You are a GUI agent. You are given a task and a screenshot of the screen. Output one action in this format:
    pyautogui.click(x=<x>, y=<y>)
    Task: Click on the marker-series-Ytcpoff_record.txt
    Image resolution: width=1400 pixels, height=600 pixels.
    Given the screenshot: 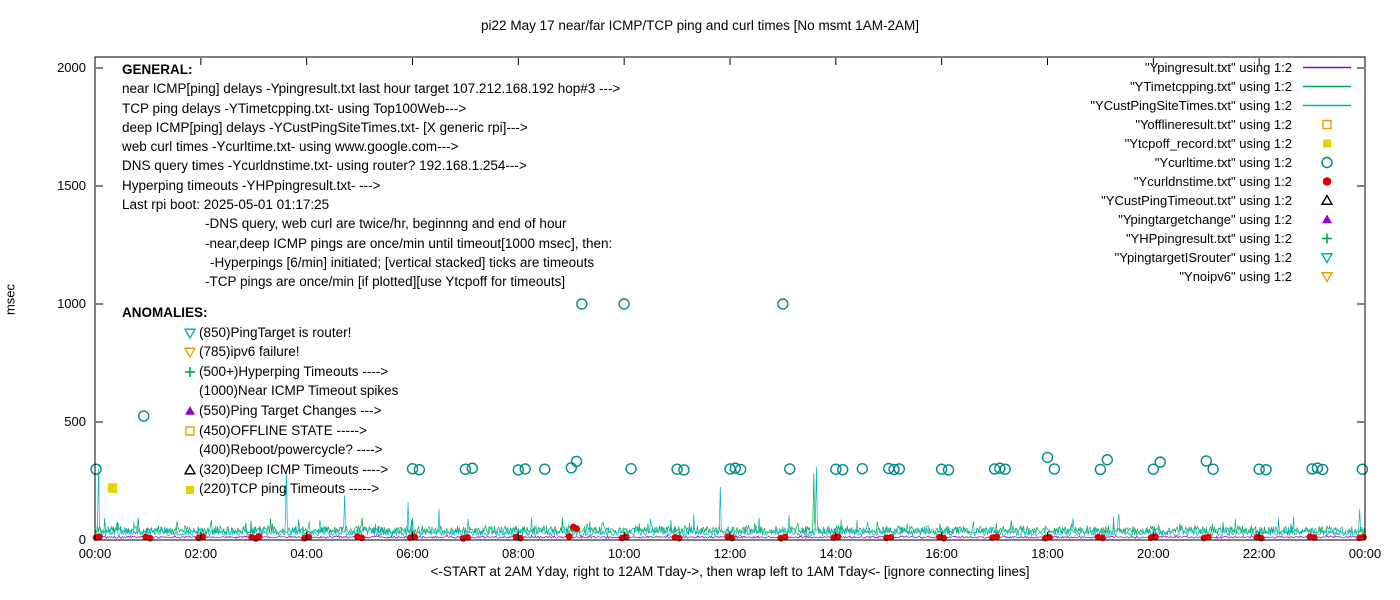 What is the action you would take?
    pyautogui.click(x=112, y=488)
    